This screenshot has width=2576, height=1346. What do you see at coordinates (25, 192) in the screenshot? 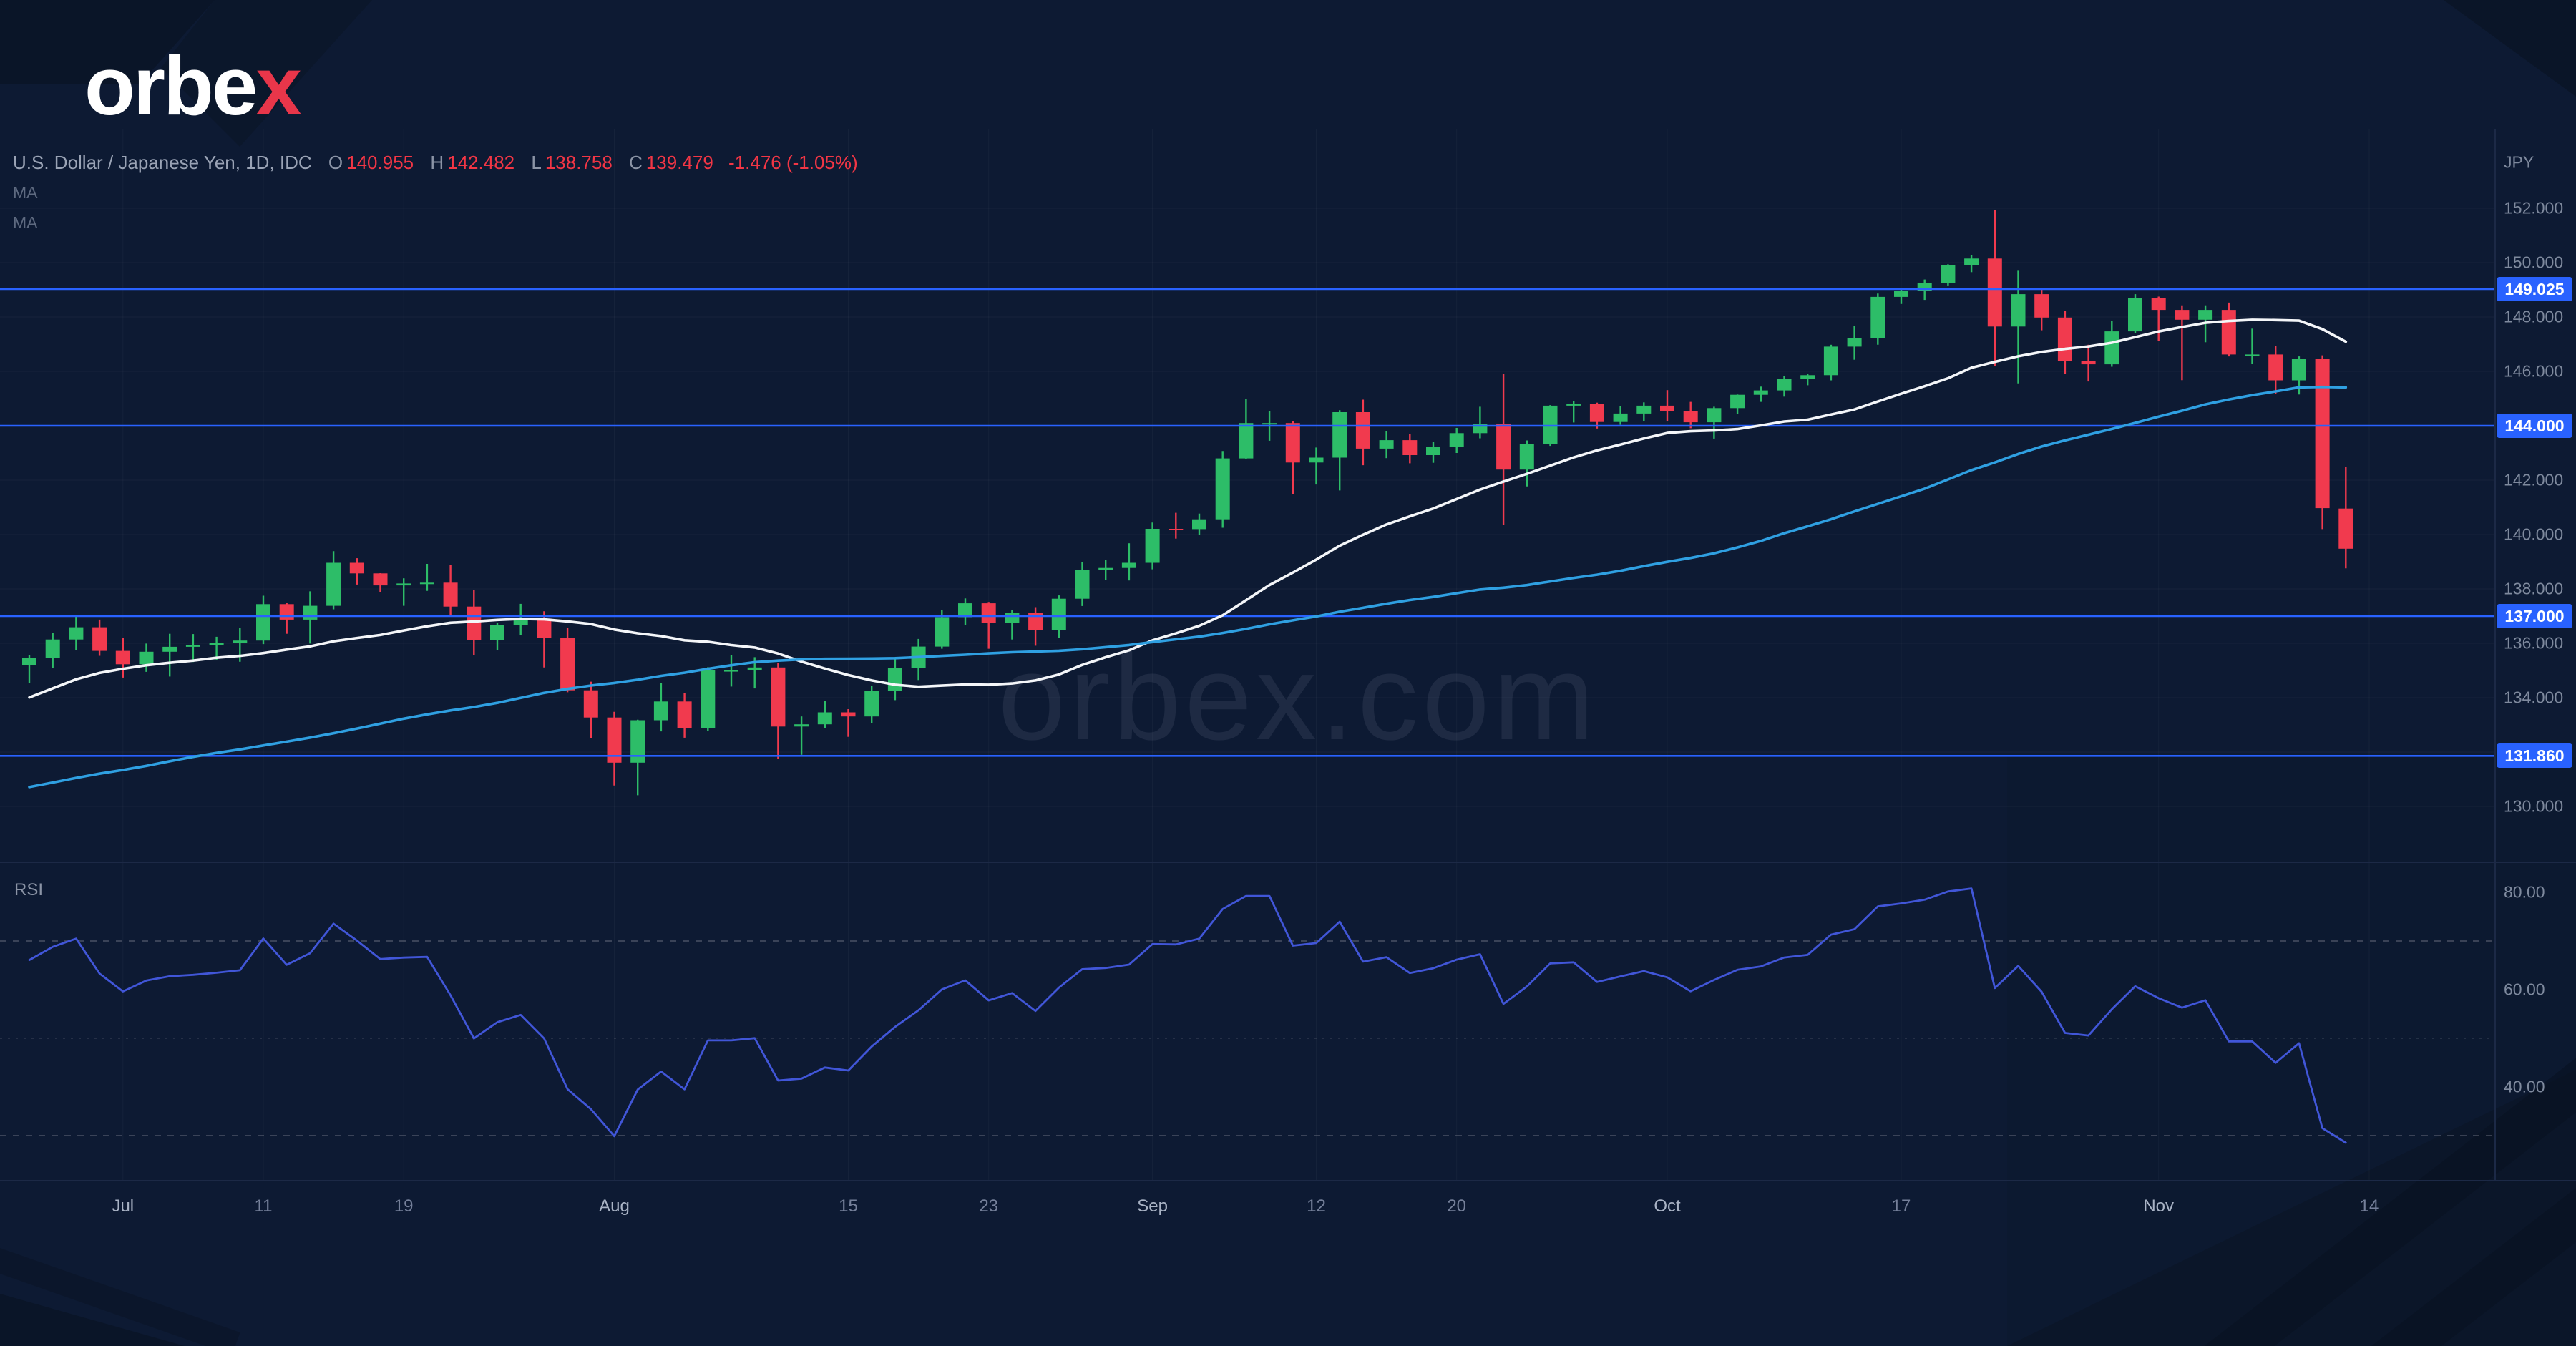
I see `ma-indicator-label-1: MA` at bounding box center [25, 192].